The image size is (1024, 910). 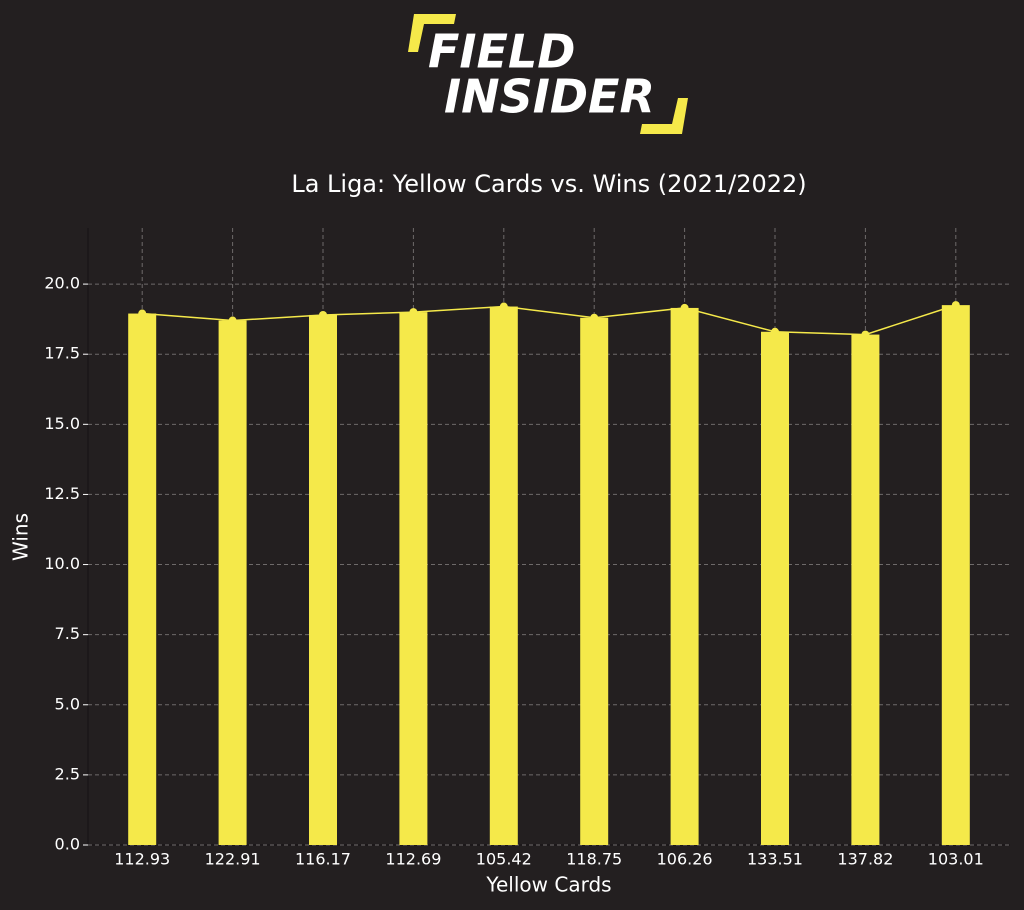 What do you see at coordinates (62, 423) in the screenshot?
I see `y-tick-label: 15.0` at bounding box center [62, 423].